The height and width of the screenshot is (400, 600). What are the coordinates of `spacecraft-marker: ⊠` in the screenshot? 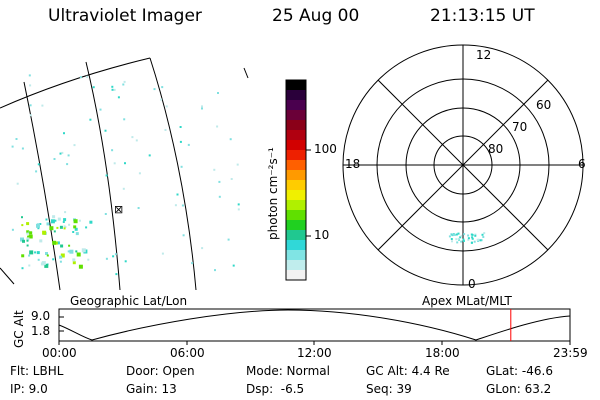 It's located at (118, 209).